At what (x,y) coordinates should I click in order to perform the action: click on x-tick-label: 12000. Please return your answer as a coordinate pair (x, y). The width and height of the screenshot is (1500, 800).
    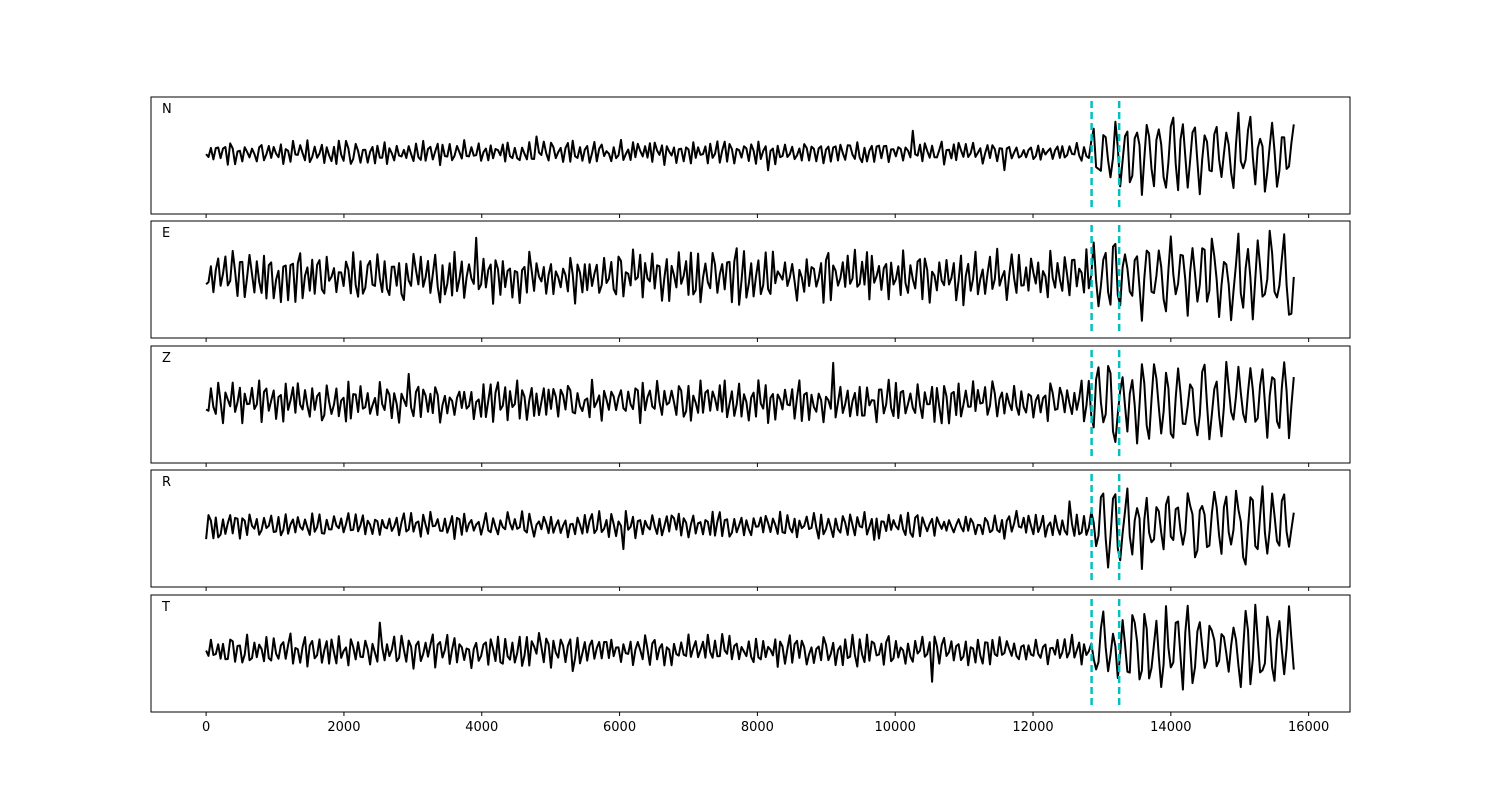
    Looking at the image, I should click on (1032, 727).